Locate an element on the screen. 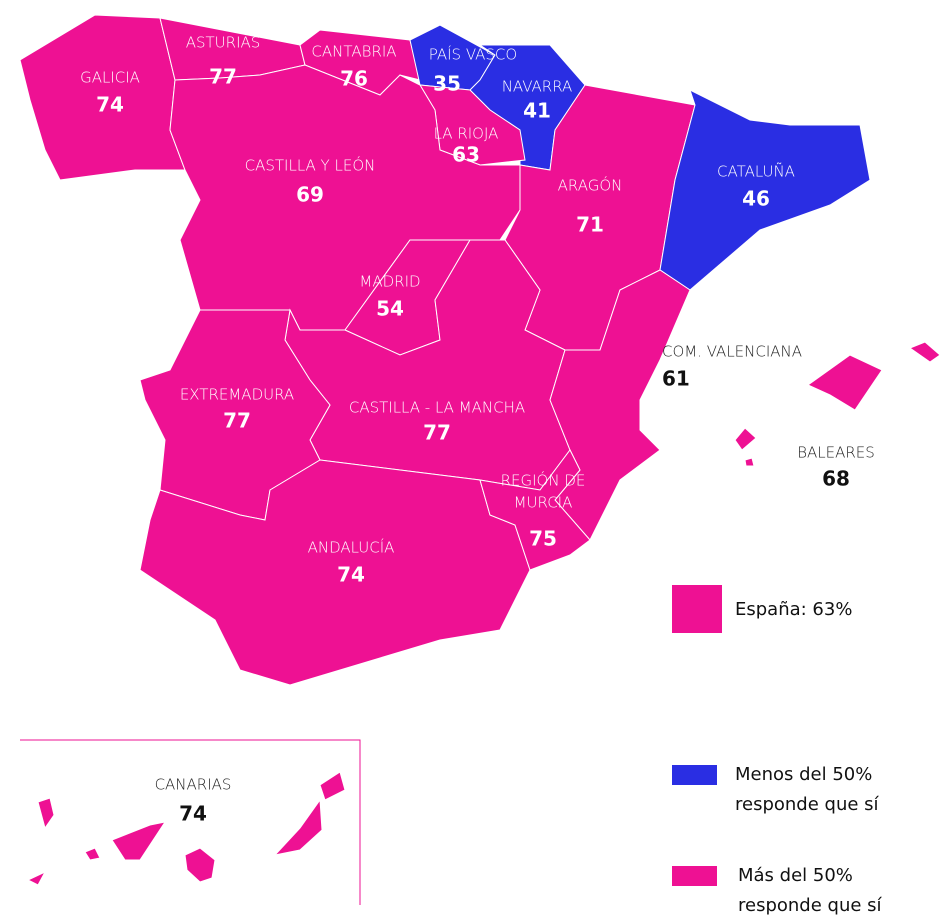 The image size is (941, 919). region-name: REGIÓN DE is located at coordinates (543, 480).